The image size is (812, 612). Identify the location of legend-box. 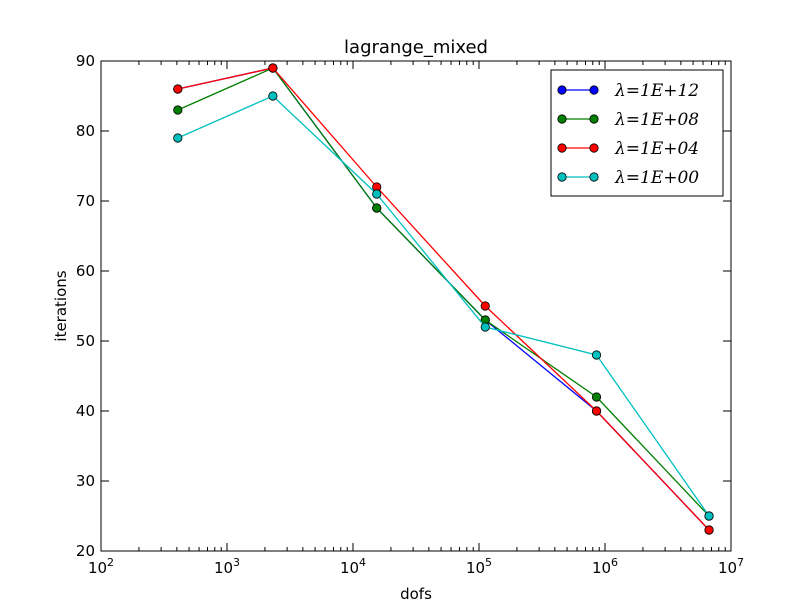
(637, 133).